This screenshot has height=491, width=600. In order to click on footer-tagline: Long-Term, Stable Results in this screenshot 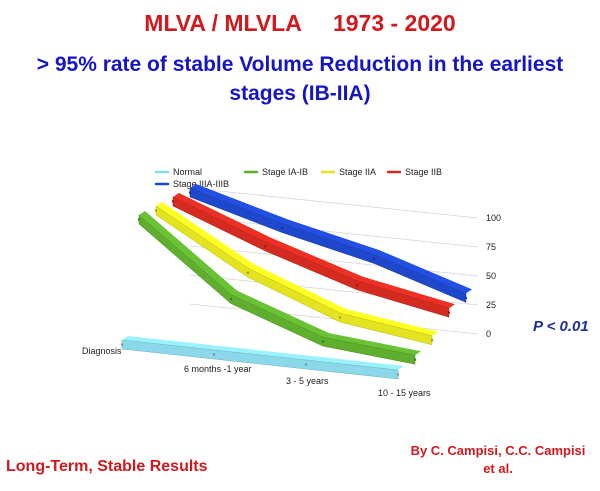, I will do `click(107, 466)`.